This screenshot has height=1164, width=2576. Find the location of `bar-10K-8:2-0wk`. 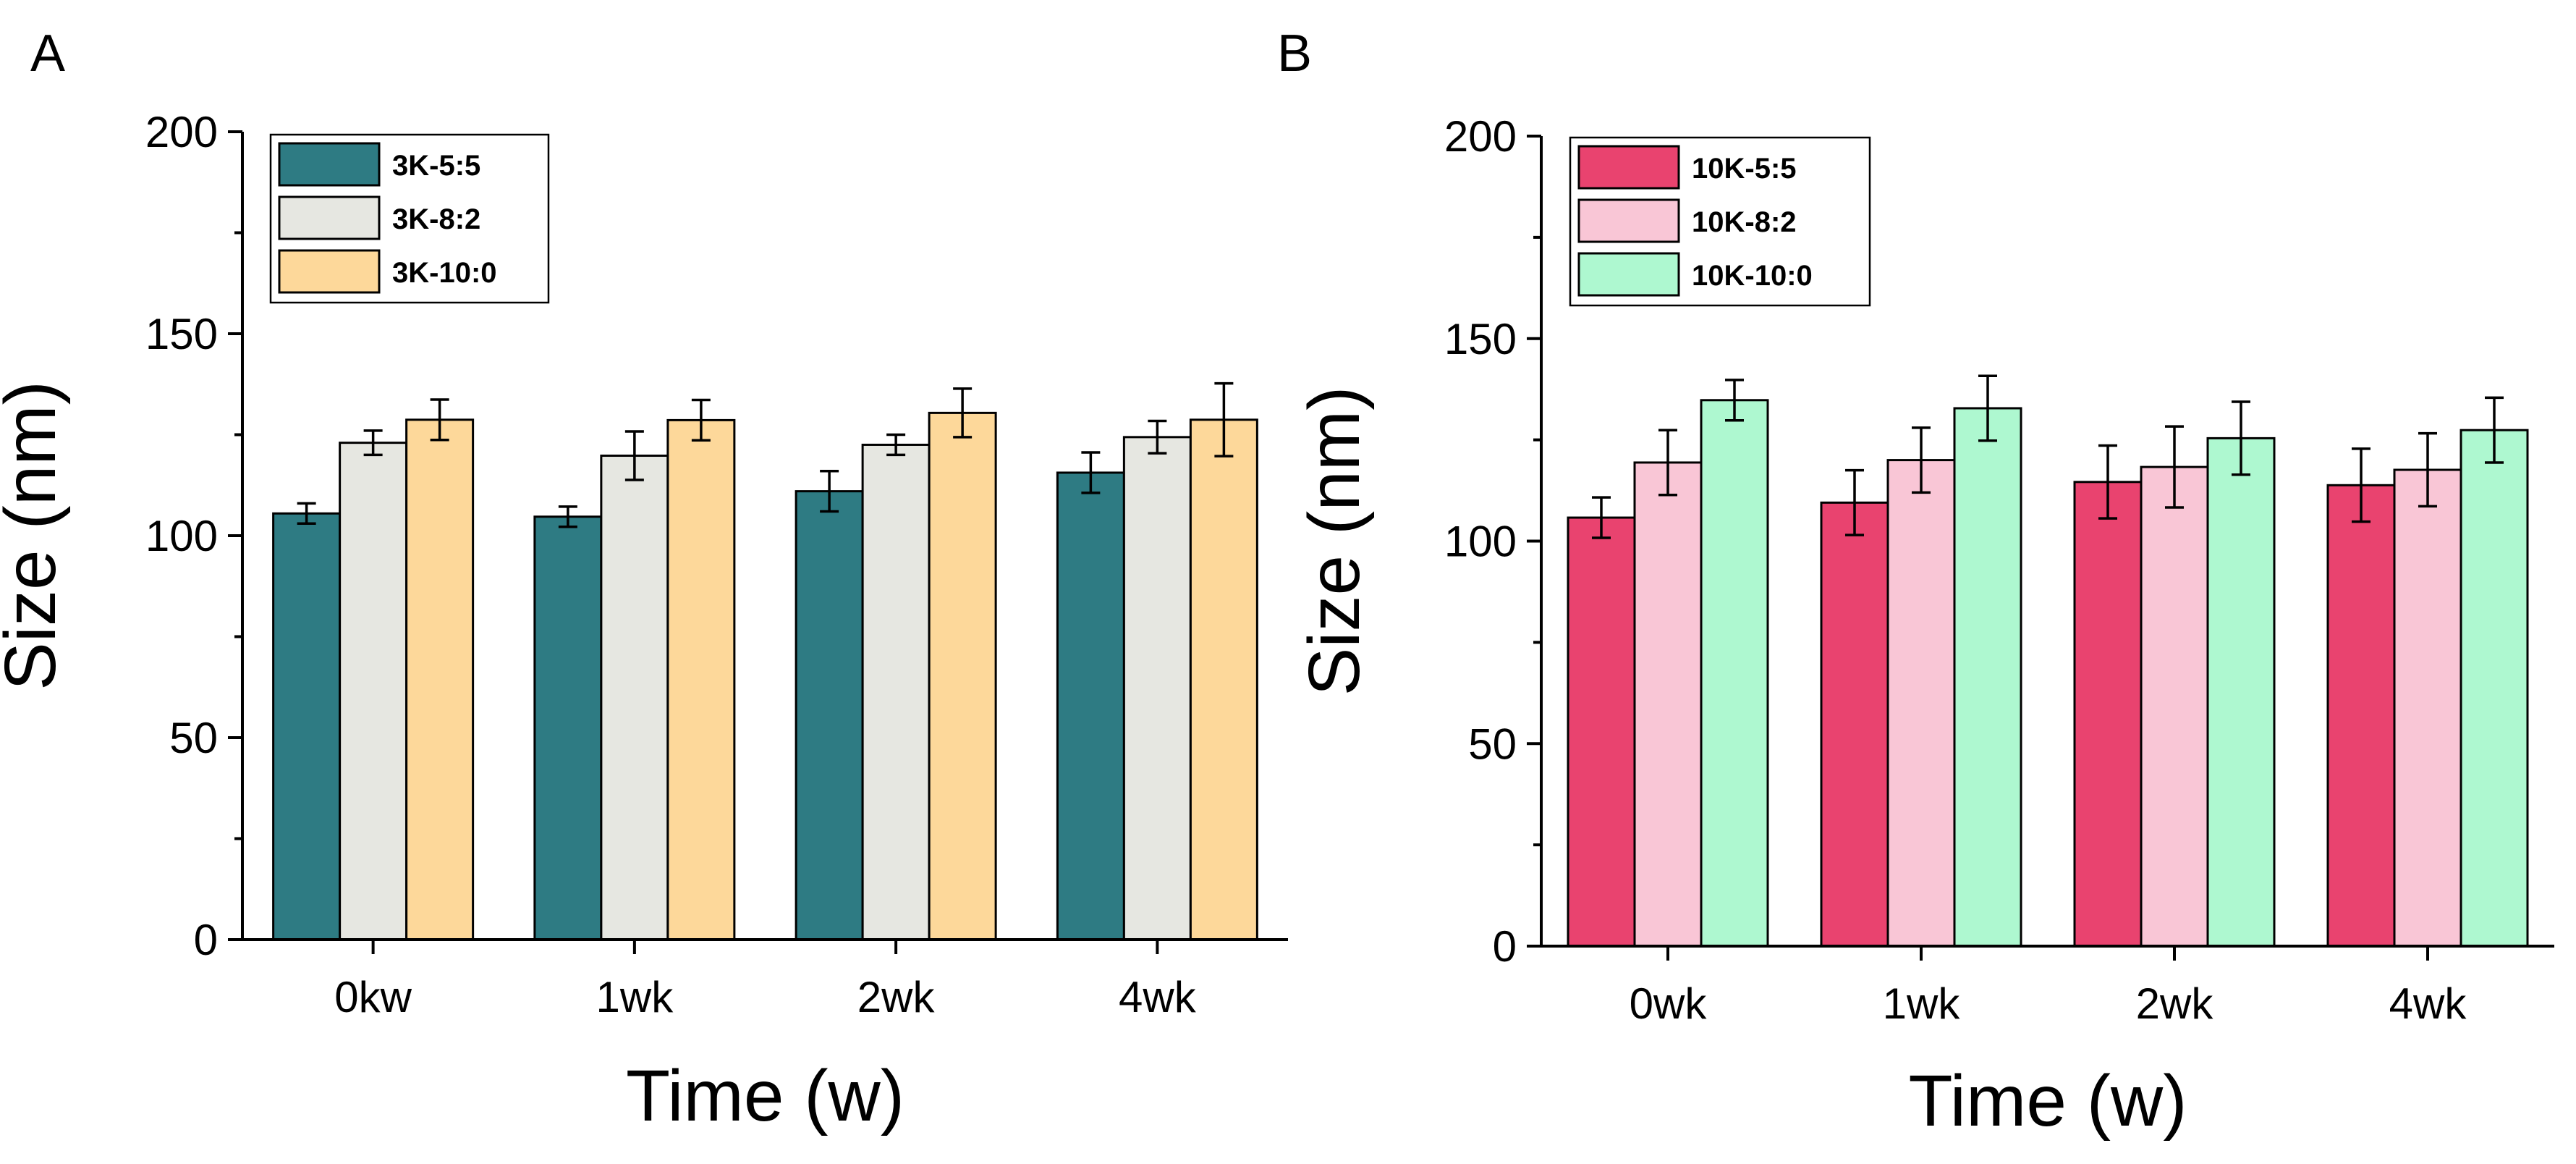

bar-10K-8:2-0wk is located at coordinates (1668, 704).